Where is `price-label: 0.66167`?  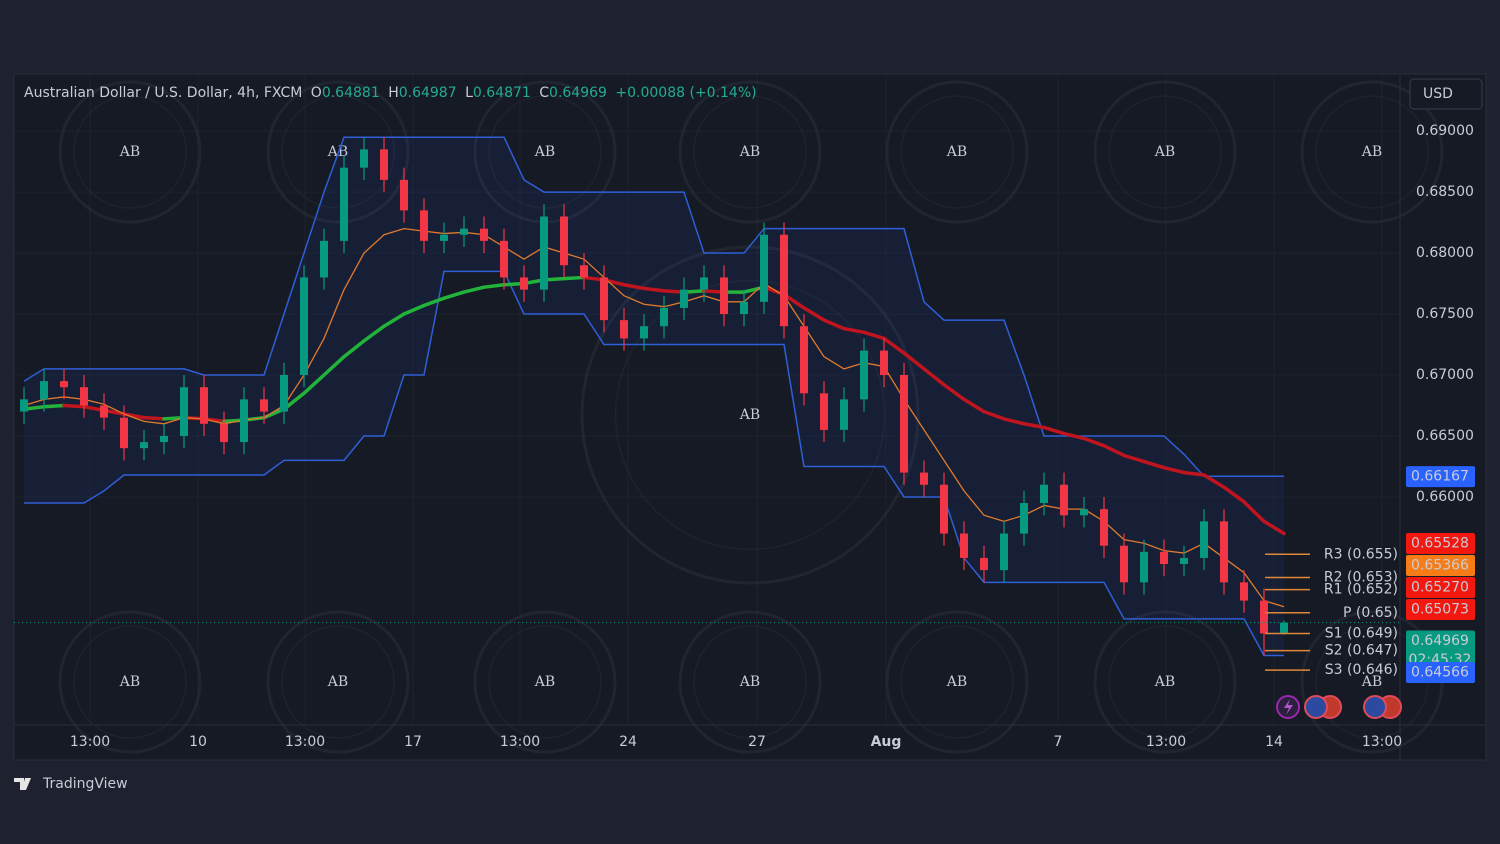 price-label: 0.66167 is located at coordinates (1440, 477).